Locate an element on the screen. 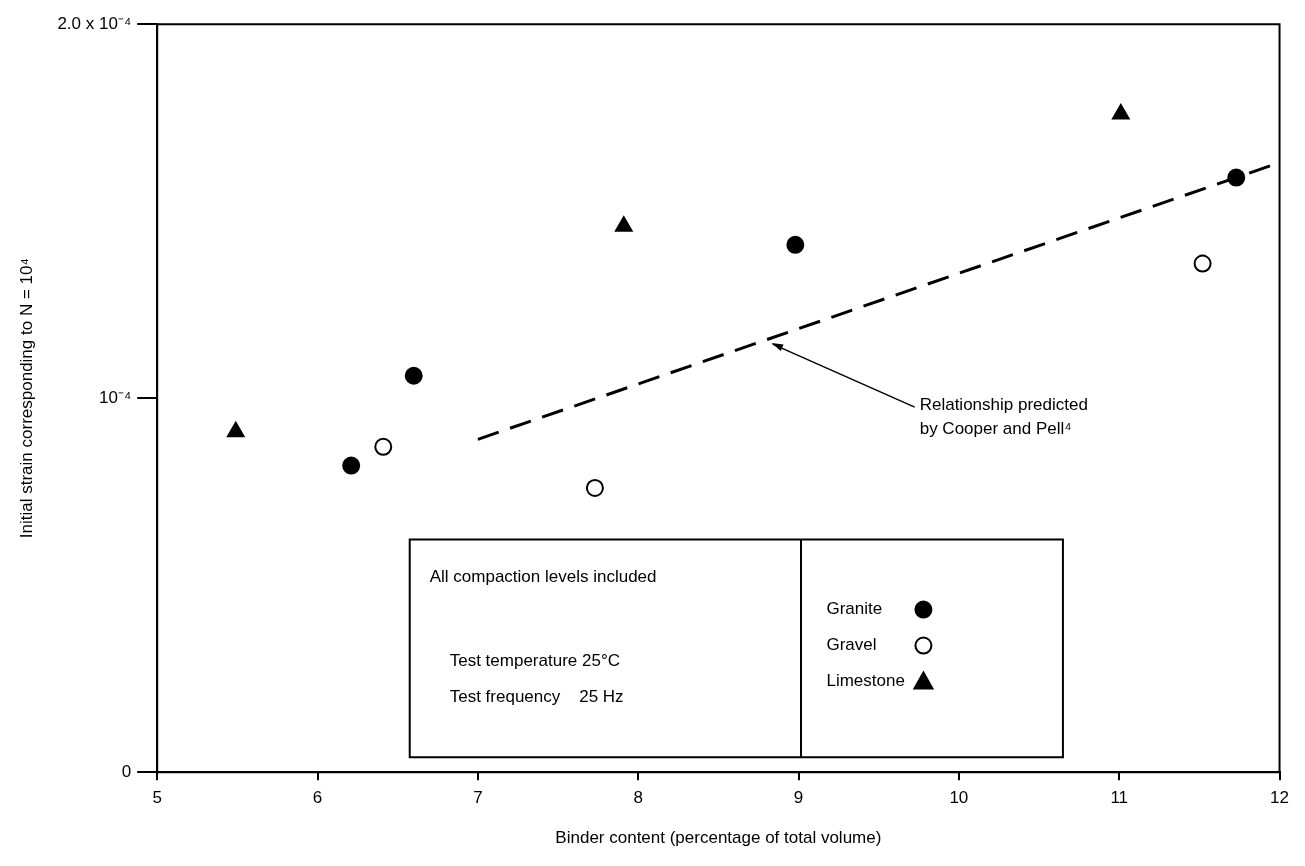 The height and width of the screenshot is (866, 1305). x-tick-label: 11 is located at coordinates (1119, 798).